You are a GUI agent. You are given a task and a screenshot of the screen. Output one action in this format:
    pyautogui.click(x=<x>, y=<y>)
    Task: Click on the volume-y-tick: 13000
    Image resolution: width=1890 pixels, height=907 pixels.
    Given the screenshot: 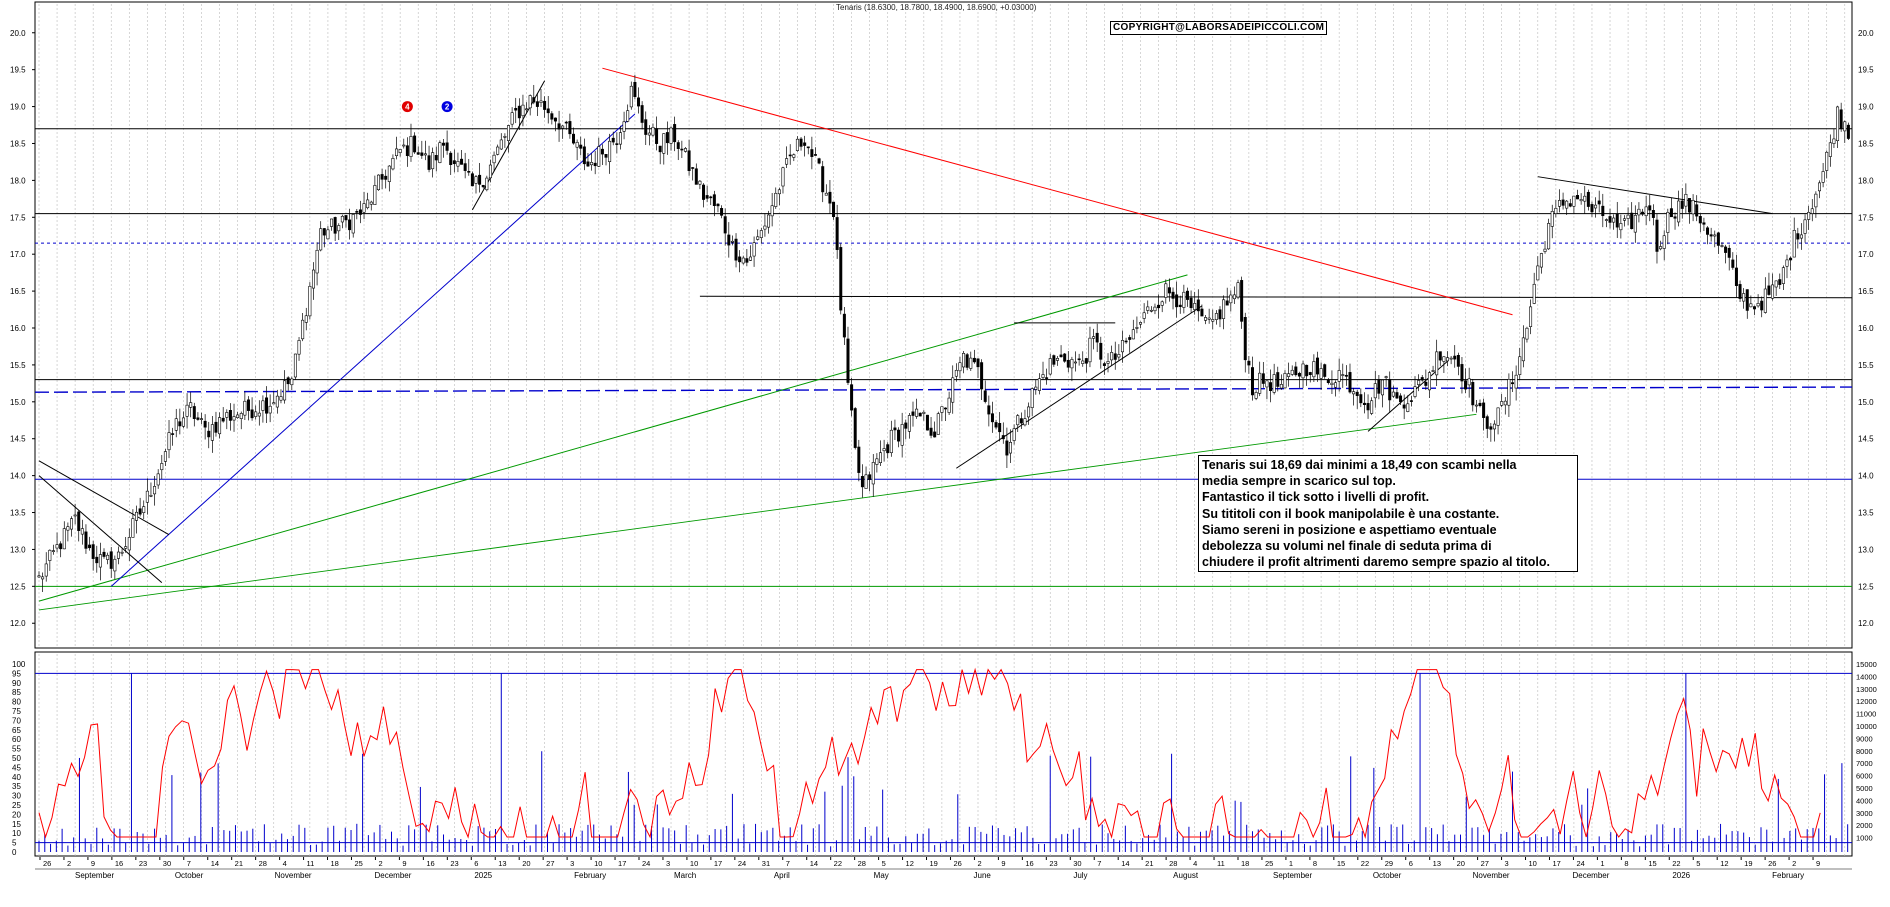 What is the action you would take?
    pyautogui.click(x=1866, y=689)
    